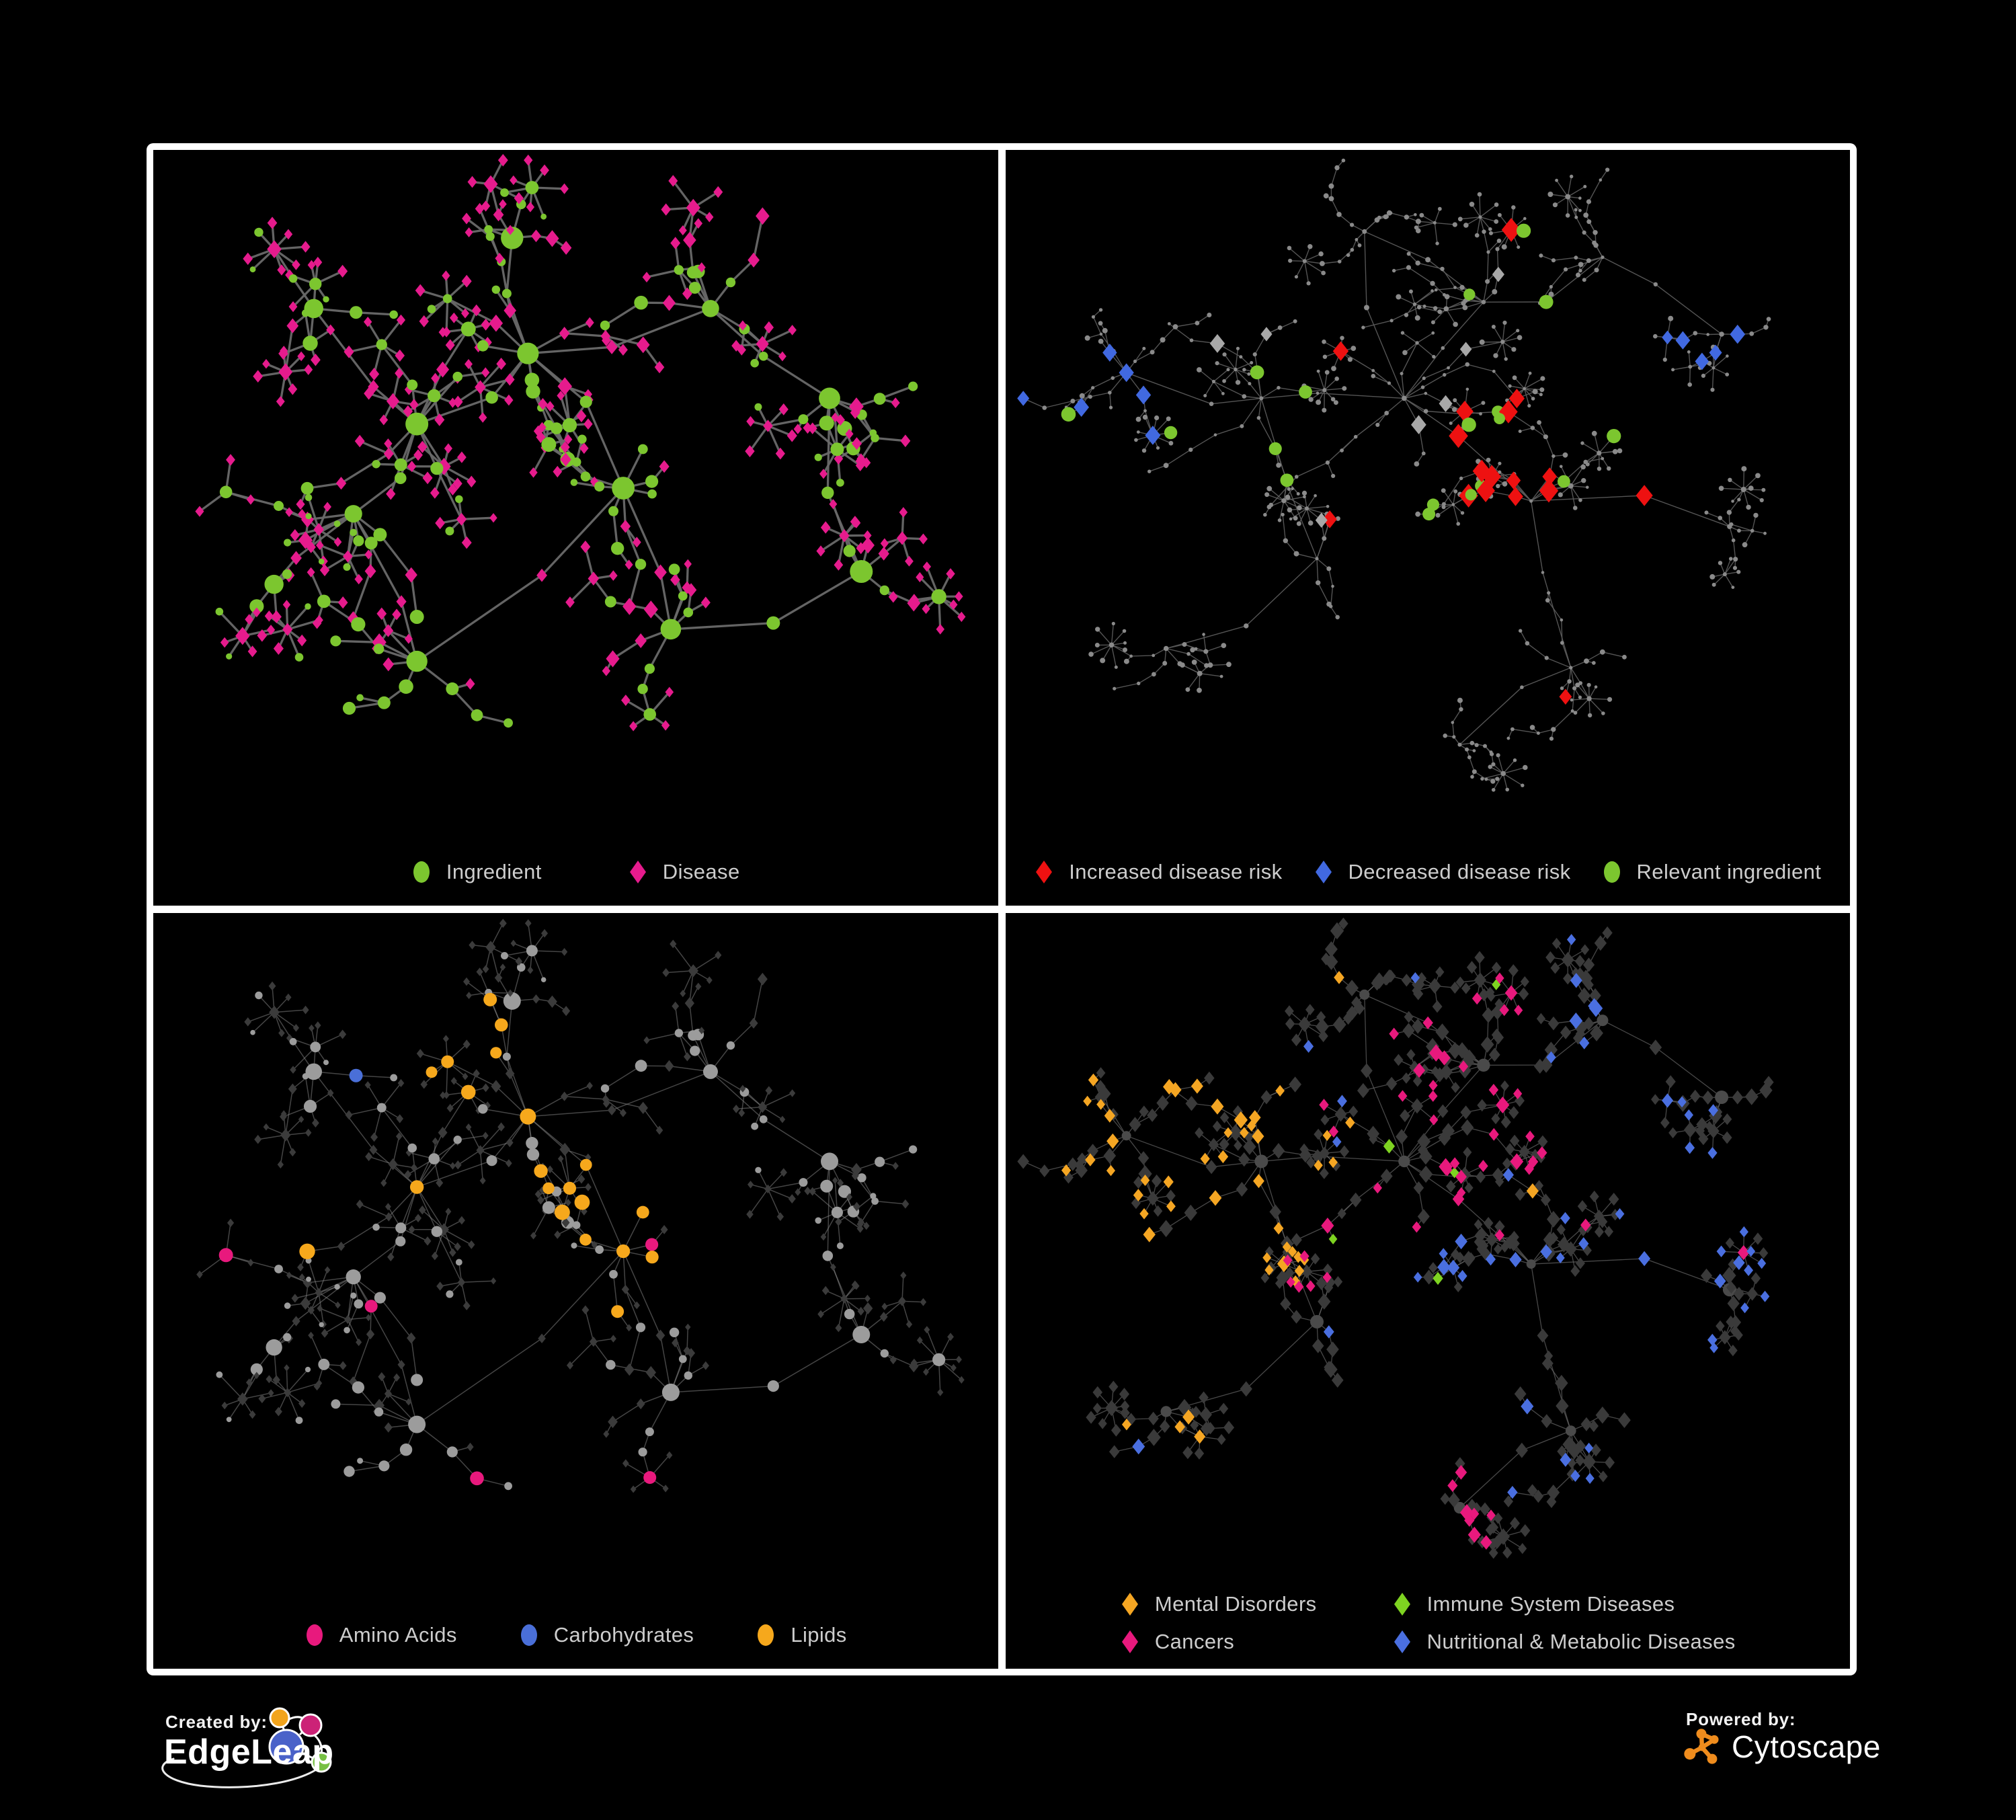  What do you see at coordinates (1393, 475) in the screenshot?
I see `disease-risk-graph` at bounding box center [1393, 475].